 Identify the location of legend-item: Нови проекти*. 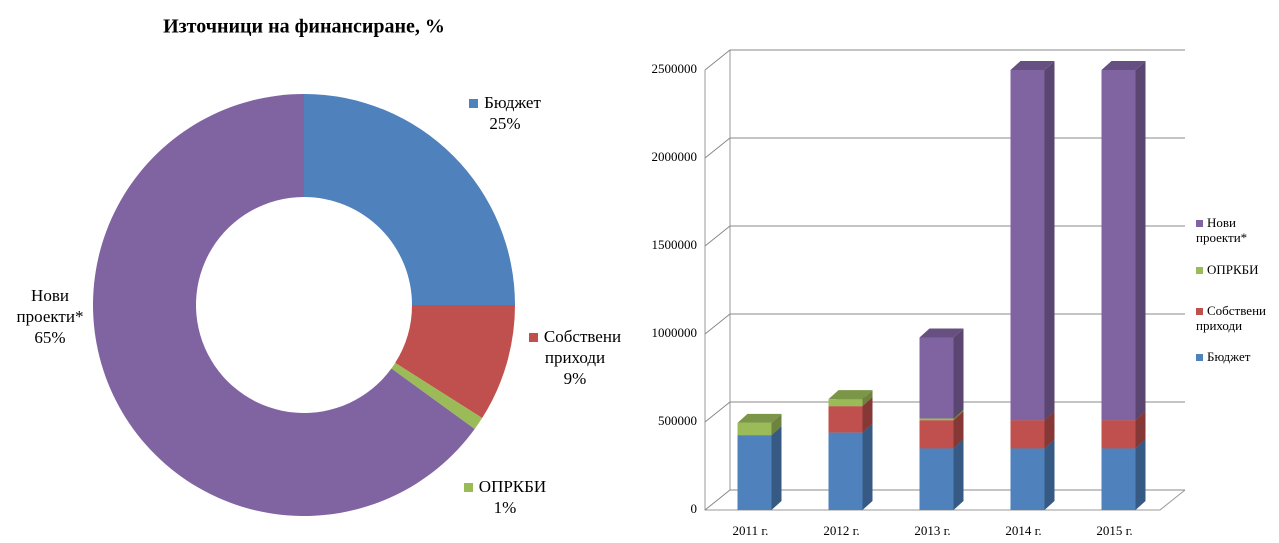
(1236, 230).